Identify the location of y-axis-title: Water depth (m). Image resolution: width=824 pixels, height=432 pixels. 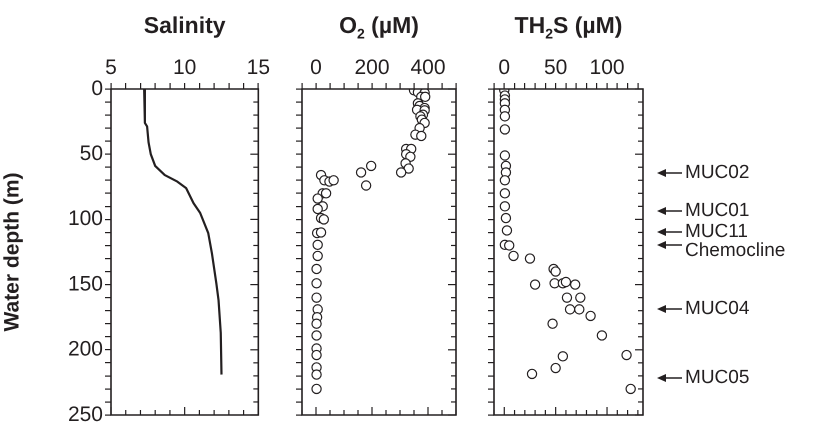
(12, 252).